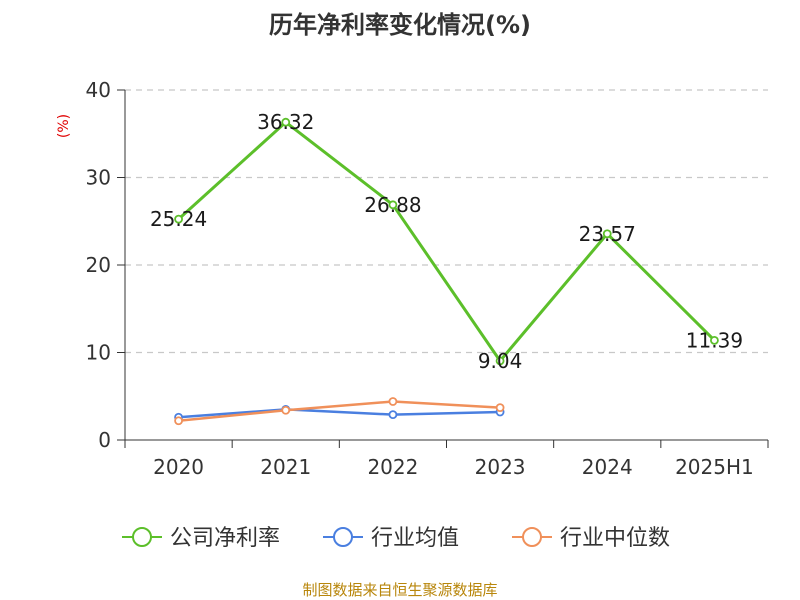 This screenshot has width=800, height=600. I want to click on y-axis-label: (%), so click(64, 126).